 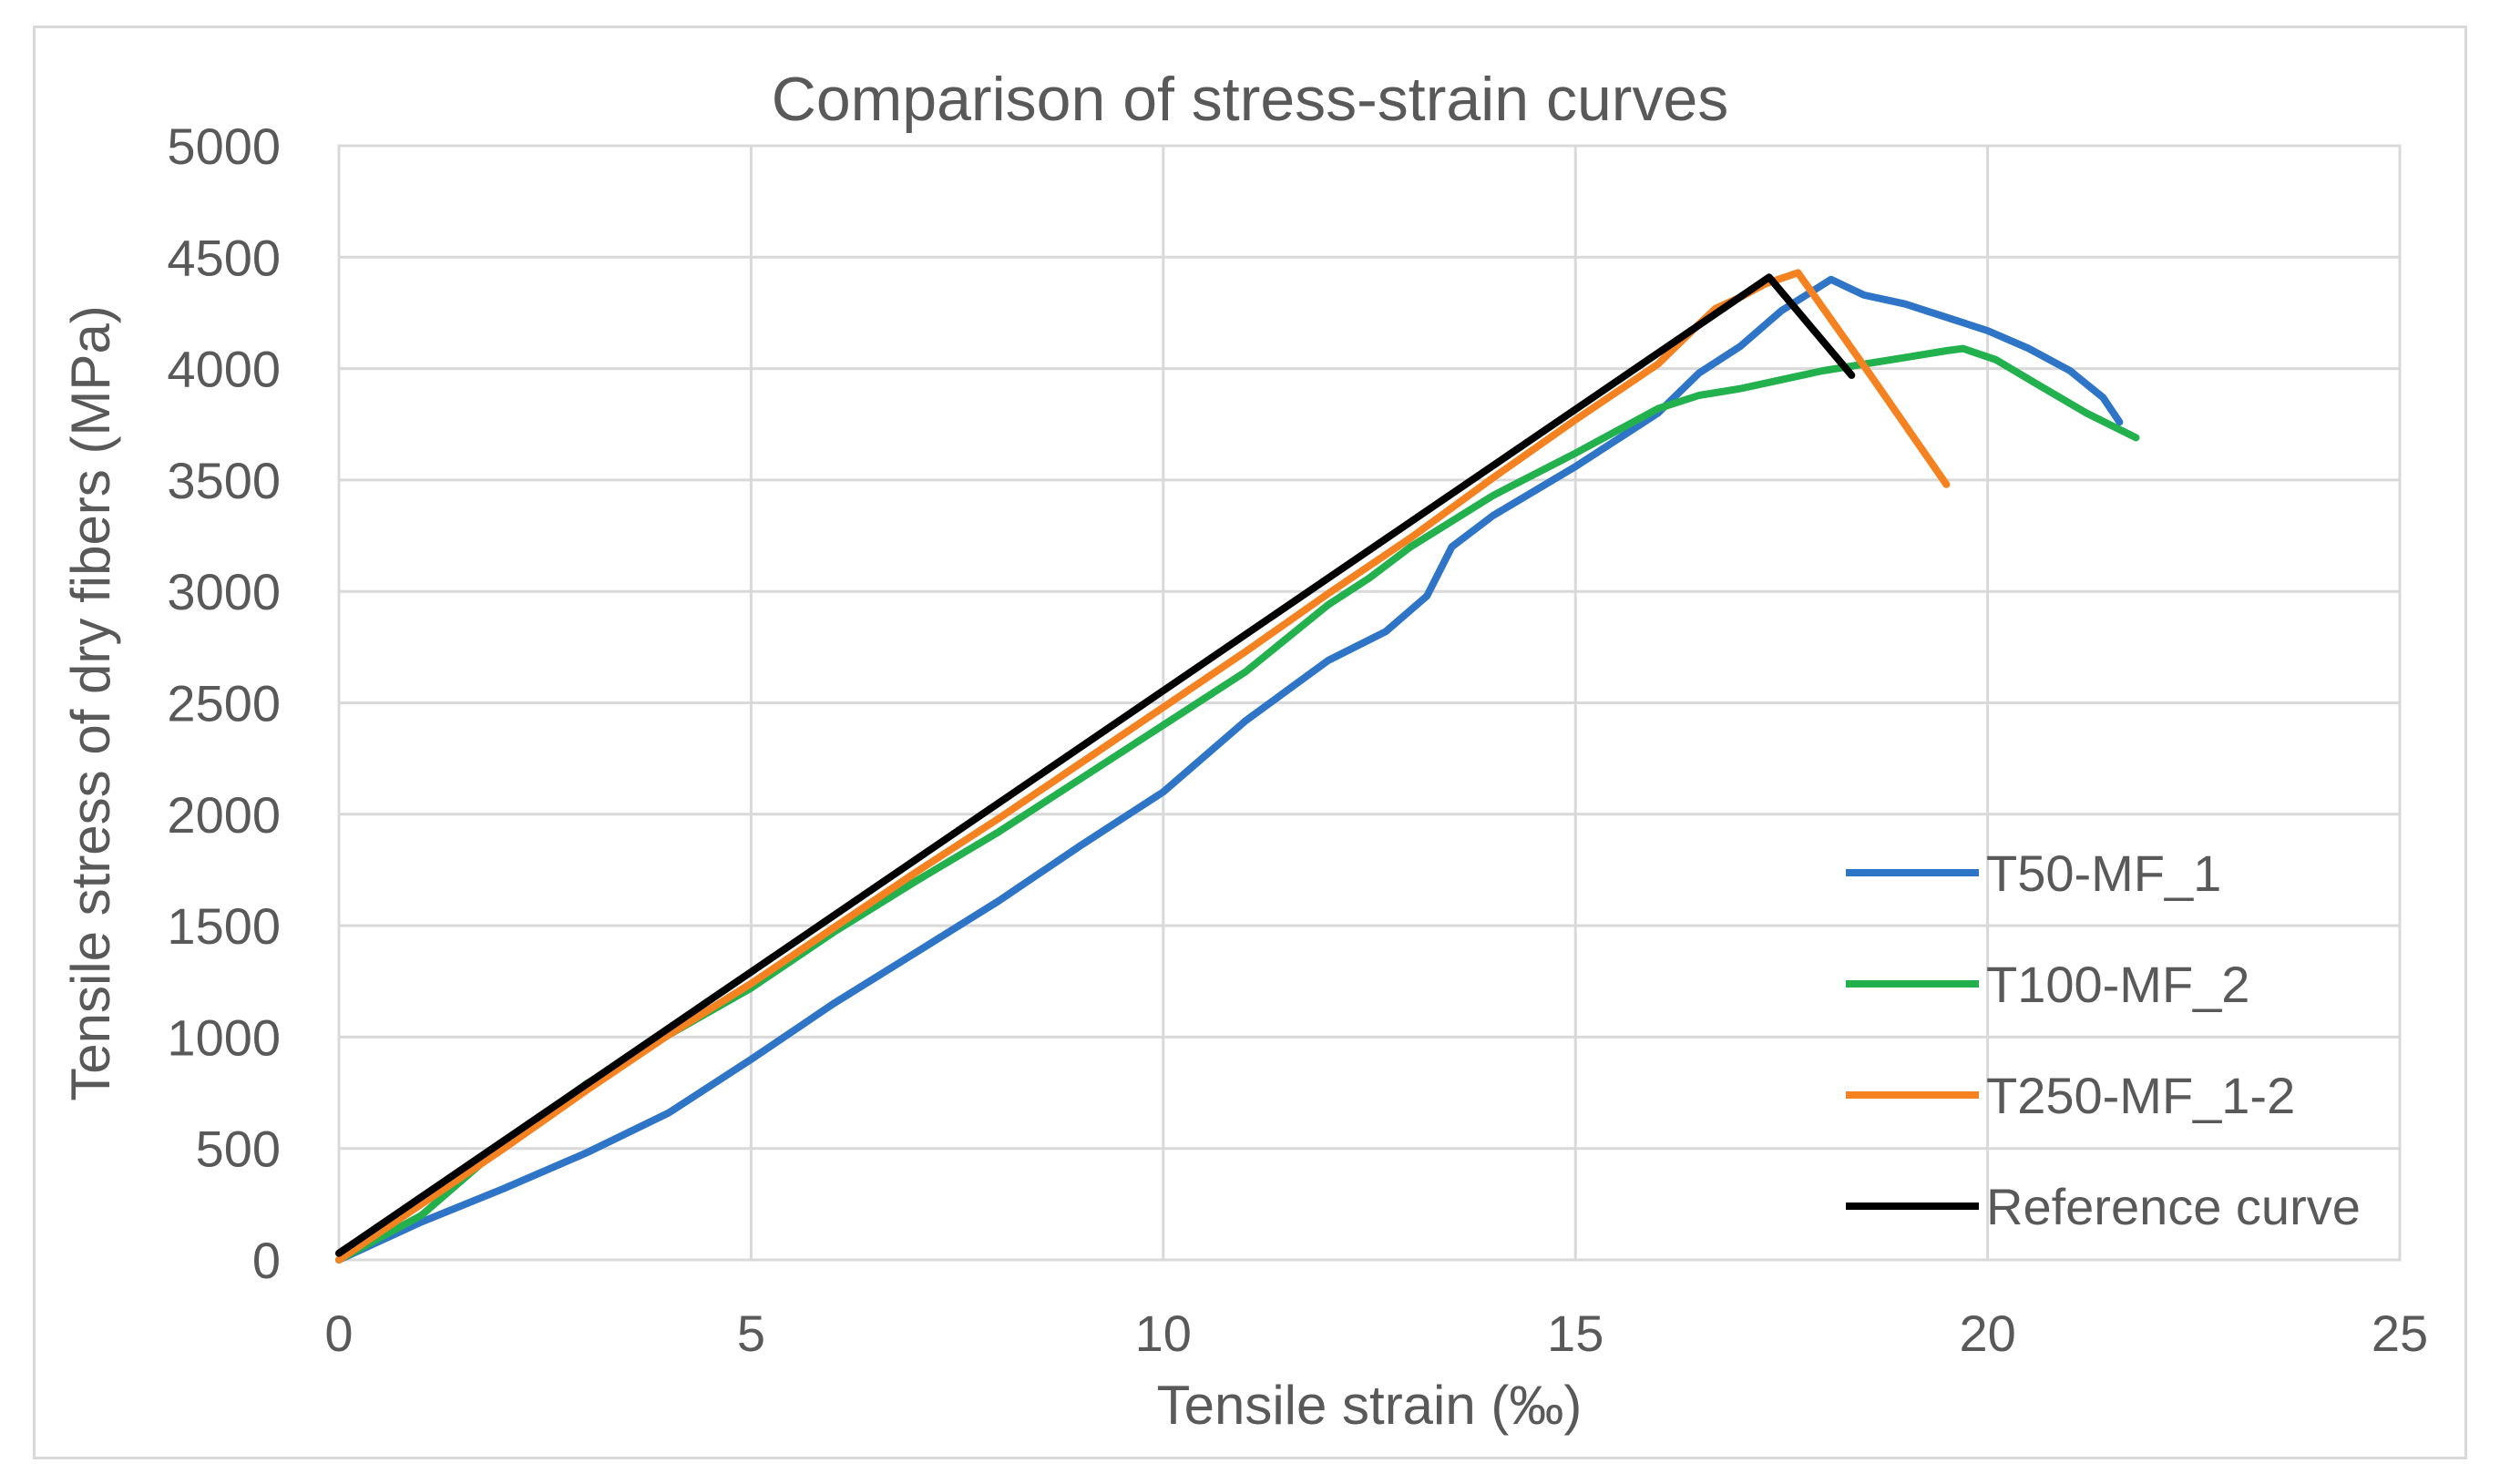 I want to click on legend-label: T250-MF_1-2, so click(x=2140, y=1095).